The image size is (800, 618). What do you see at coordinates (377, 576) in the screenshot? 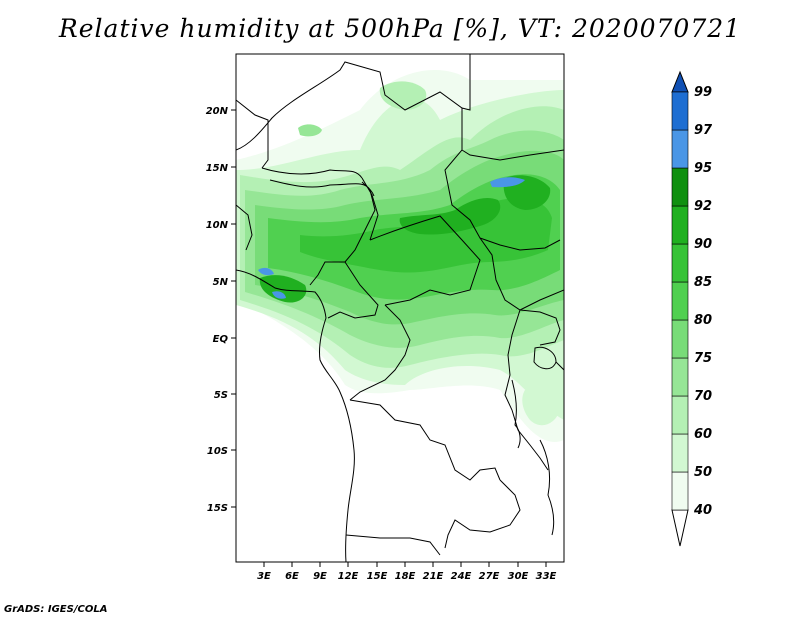
I see `lon-label: 15E` at bounding box center [377, 576].